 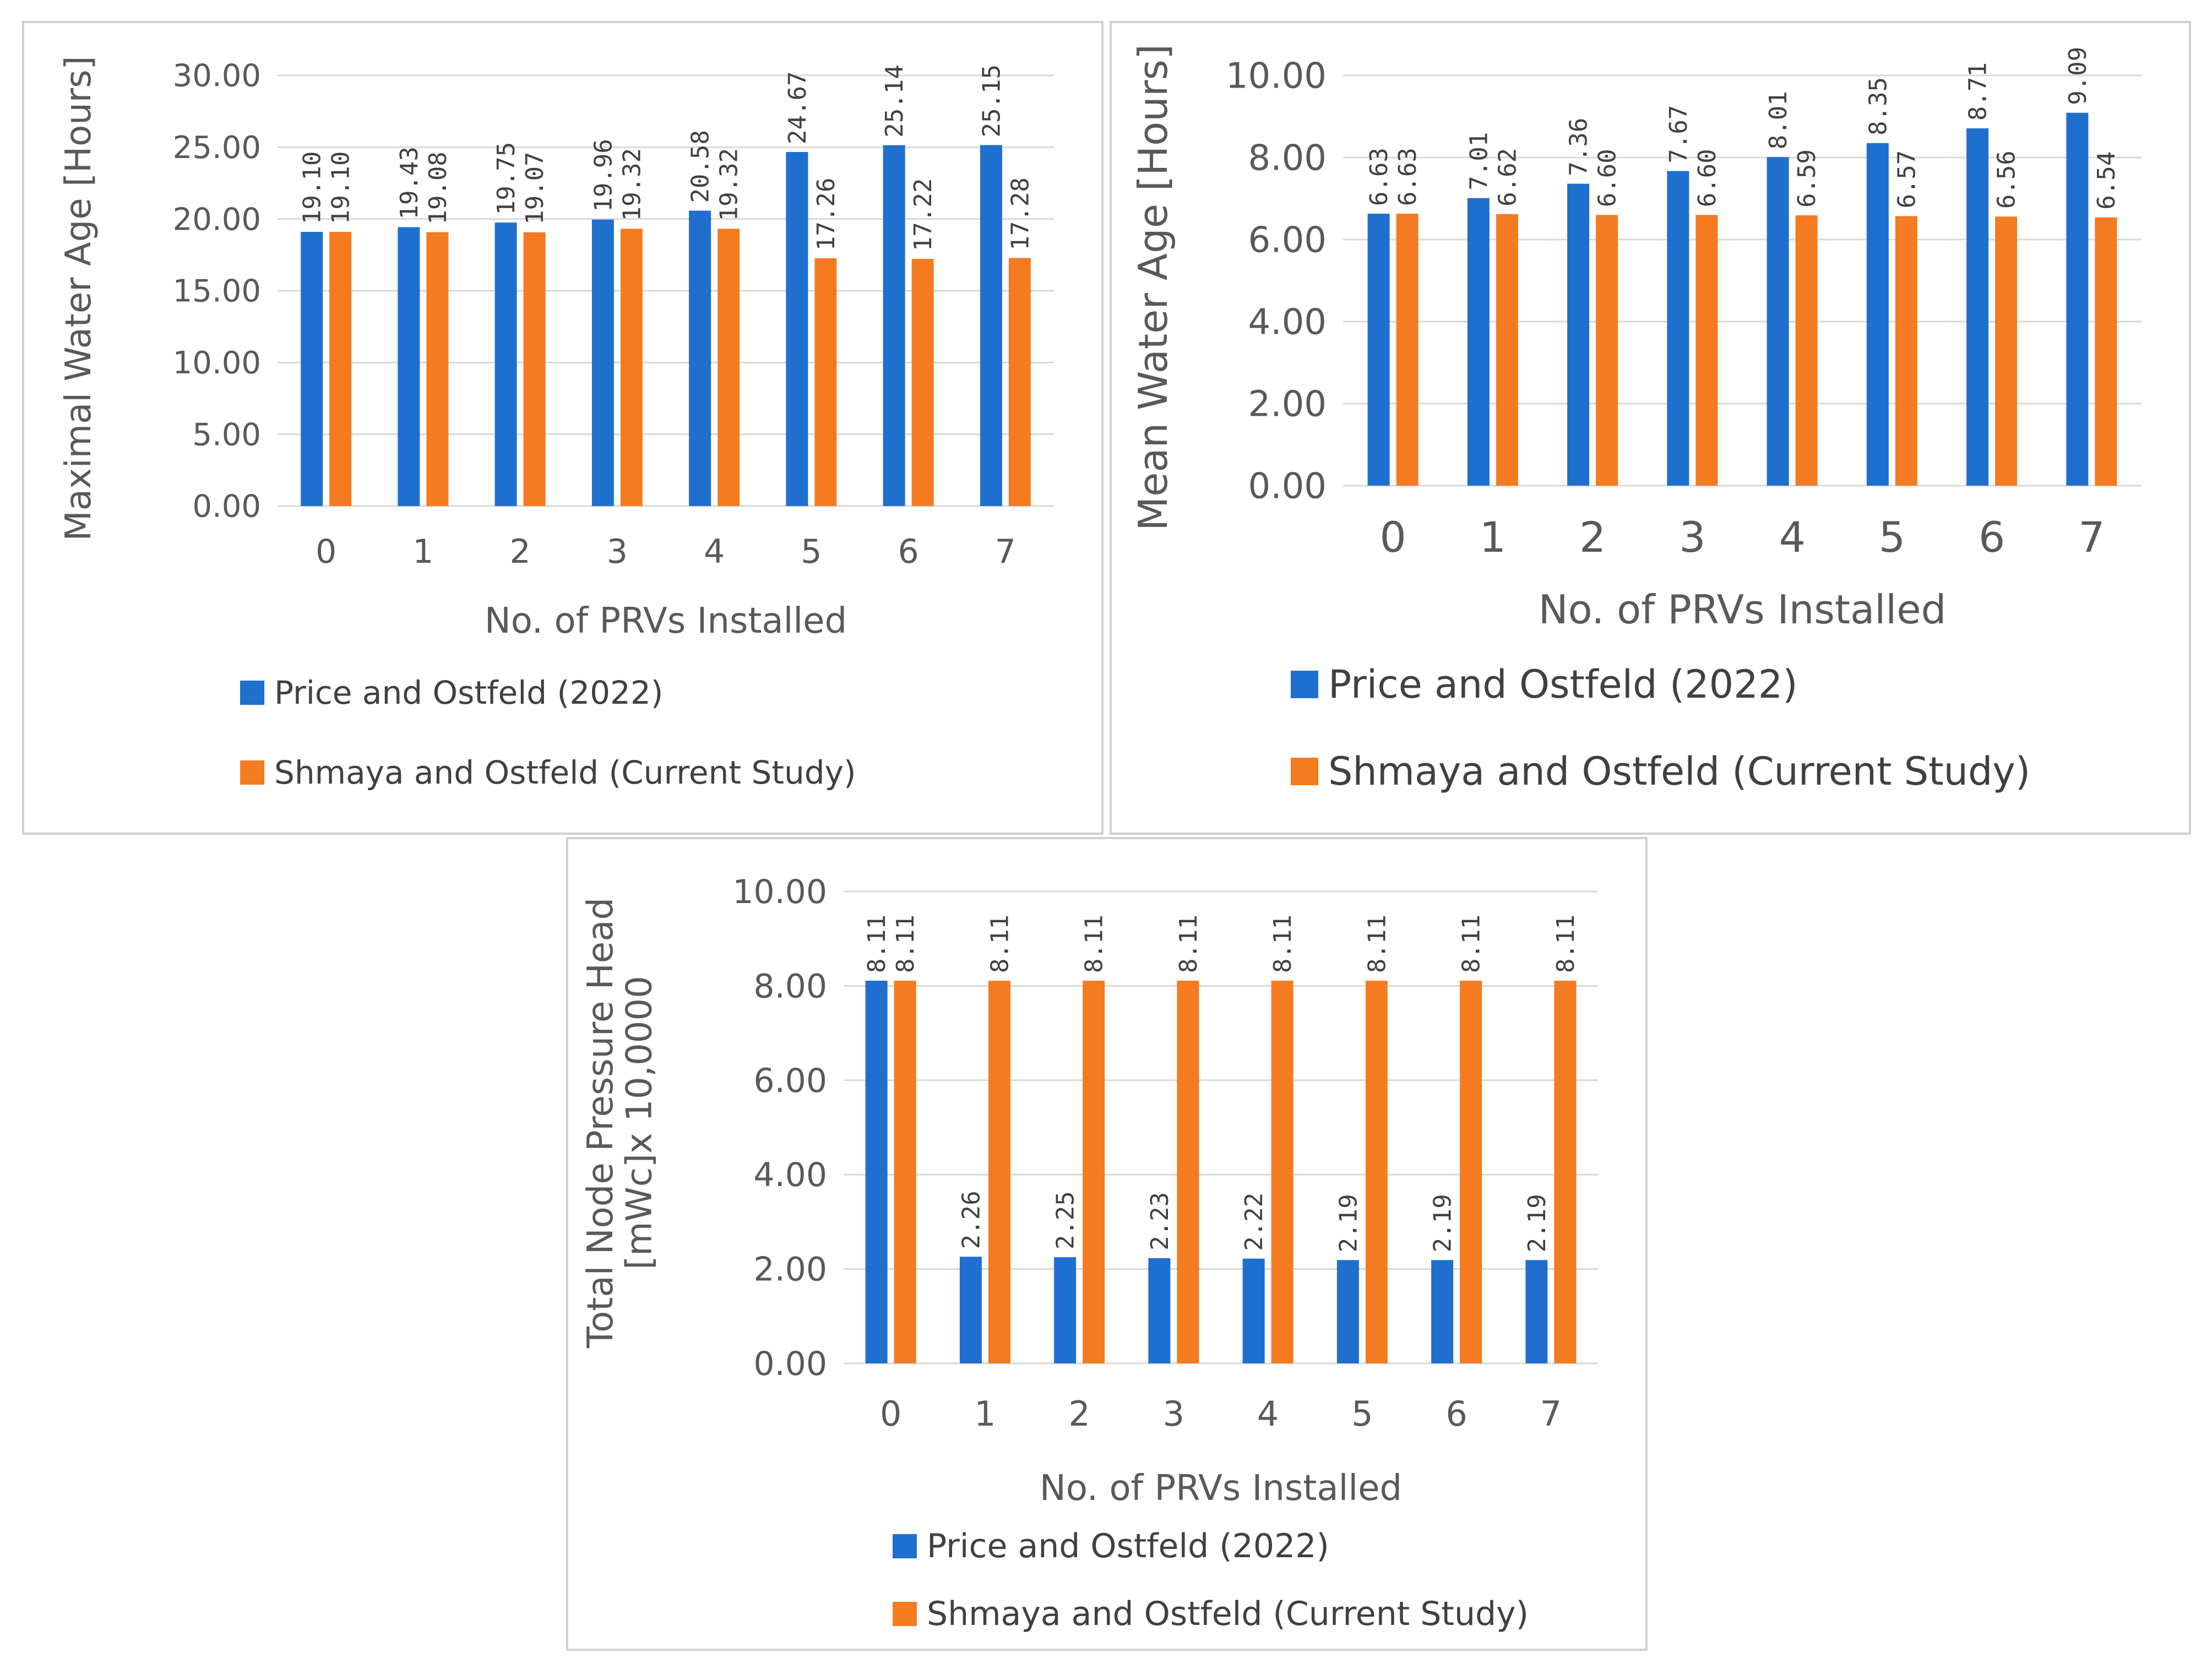 What do you see at coordinates (1456, 1414) in the screenshot?
I see `x-tick-label: 6` at bounding box center [1456, 1414].